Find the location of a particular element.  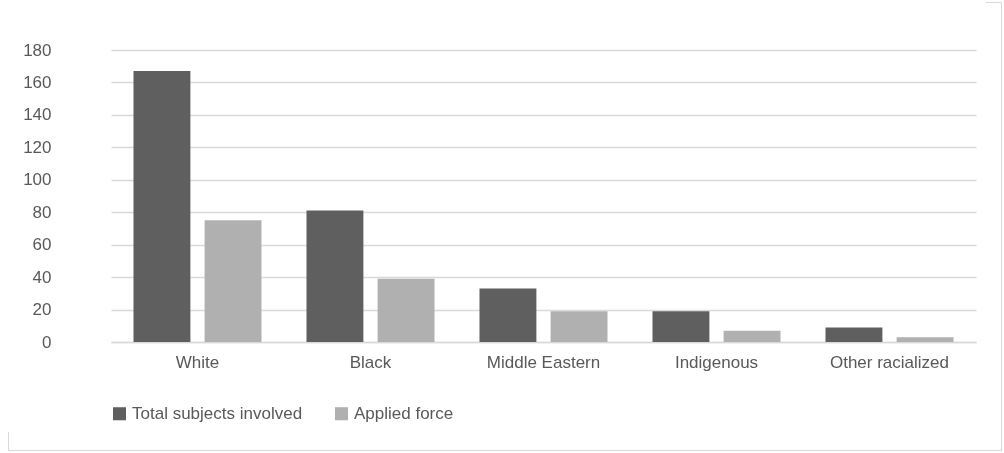

y-tick-label: 0 is located at coordinates (47, 342).